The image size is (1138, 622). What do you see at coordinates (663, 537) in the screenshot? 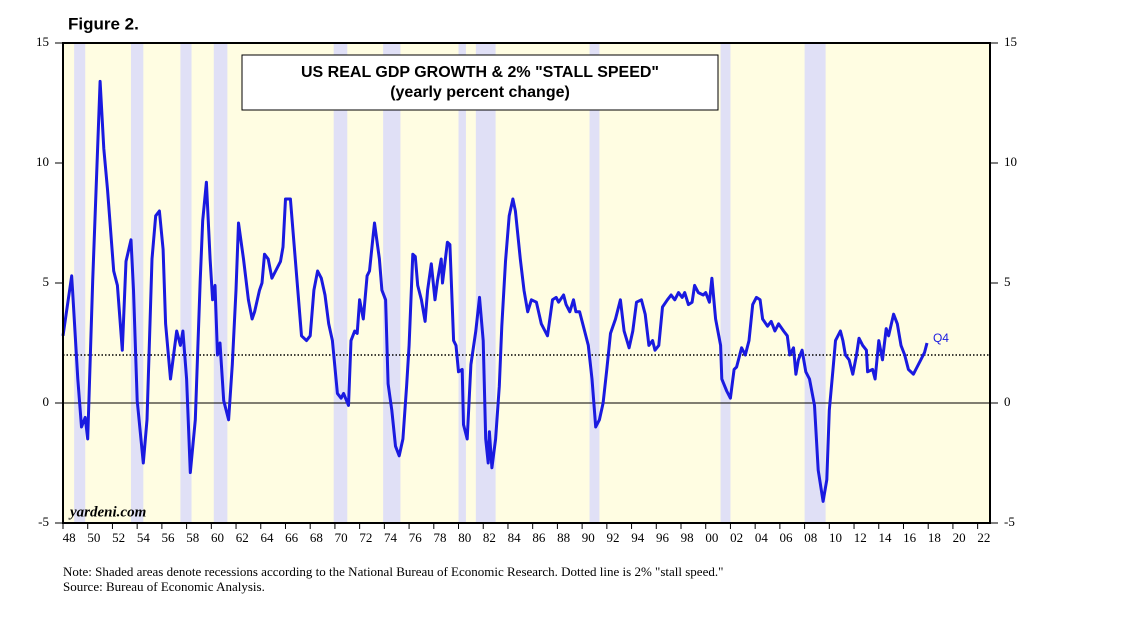
I see `x-tick-label: 96` at bounding box center [663, 537].